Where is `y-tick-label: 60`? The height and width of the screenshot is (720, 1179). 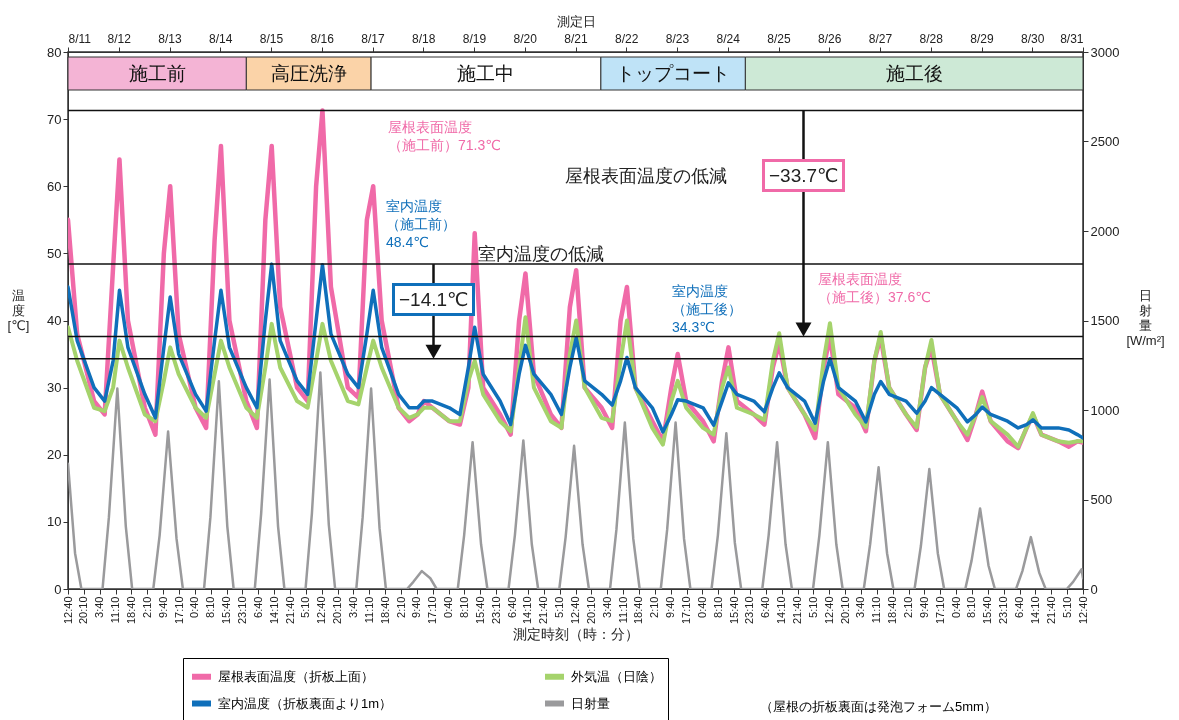 y-tick-label: 60 is located at coordinates (54, 186).